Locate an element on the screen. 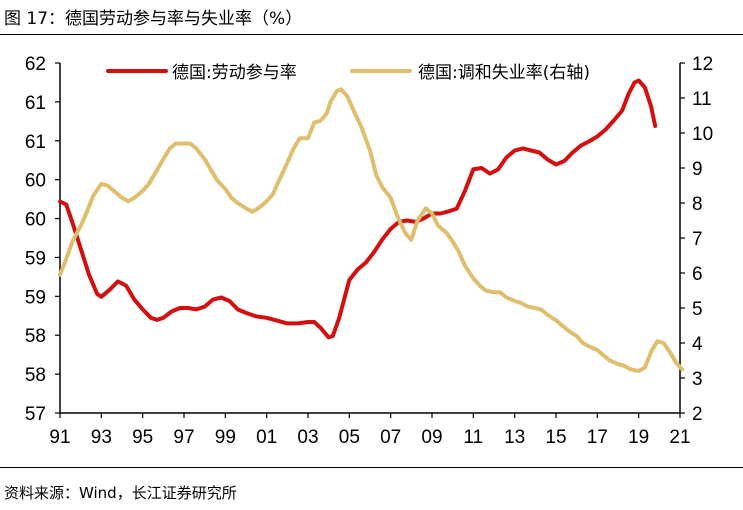 This screenshot has height=510, width=743. x-tick-label: 21 is located at coordinates (679, 437).